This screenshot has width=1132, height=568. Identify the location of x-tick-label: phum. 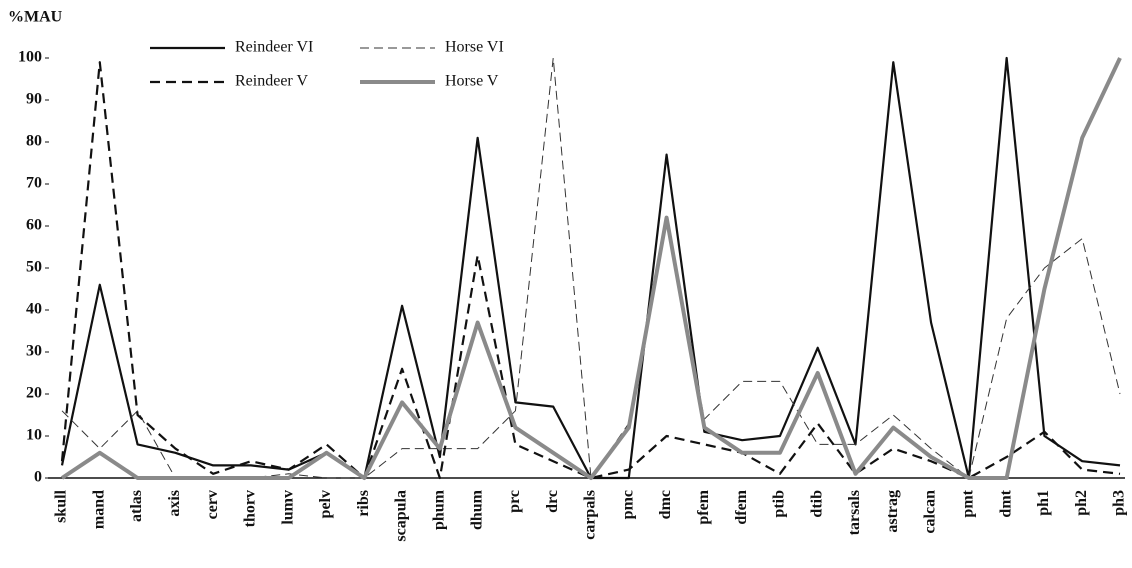
(439, 509).